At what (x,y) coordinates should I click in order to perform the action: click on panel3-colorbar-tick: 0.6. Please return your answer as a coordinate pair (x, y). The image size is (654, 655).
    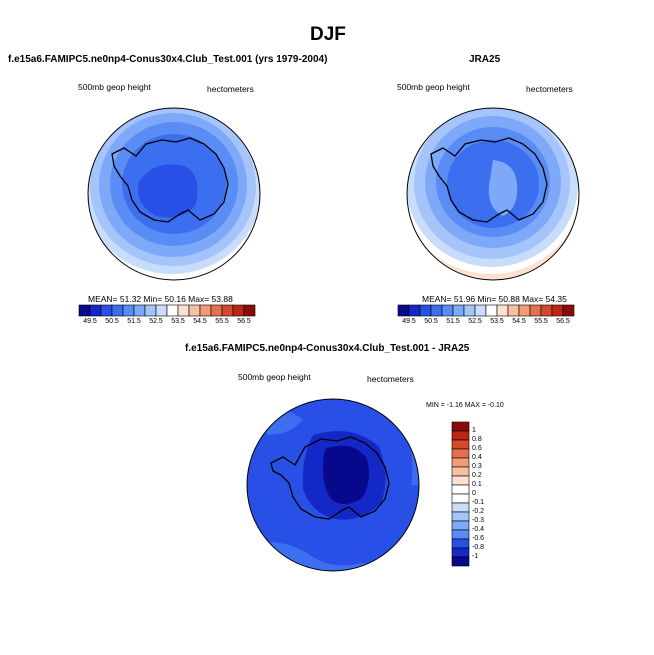
    Looking at the image, I should click on (477, 448).